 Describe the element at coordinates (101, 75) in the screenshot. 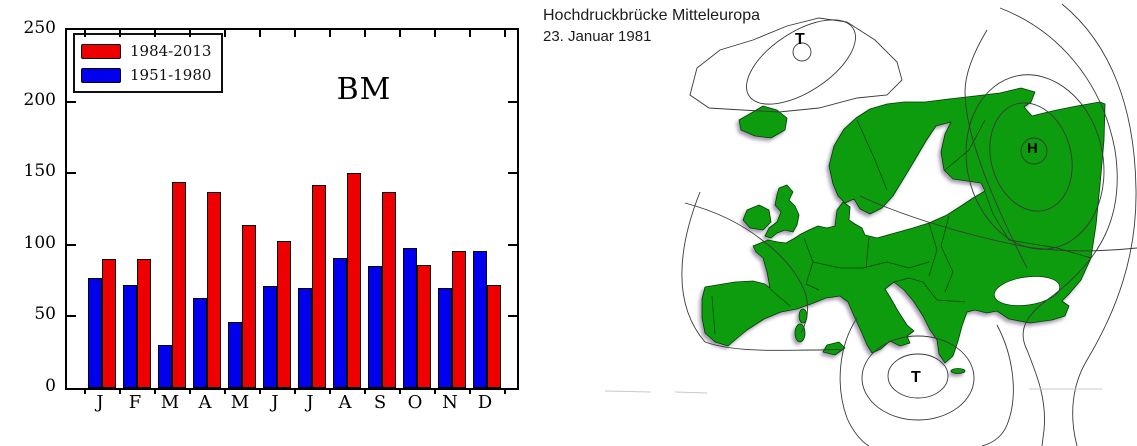

I see `legend-swatch-blue` at that location.